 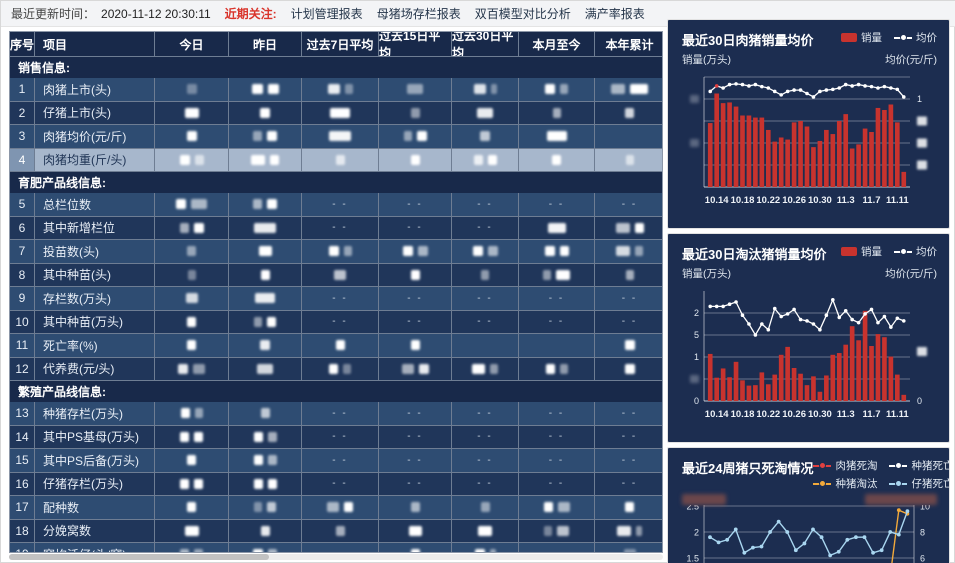 I want to click on table-row: 10 其中种苗(万头) - - - - - - - - - -, so click(x=336, y=322).